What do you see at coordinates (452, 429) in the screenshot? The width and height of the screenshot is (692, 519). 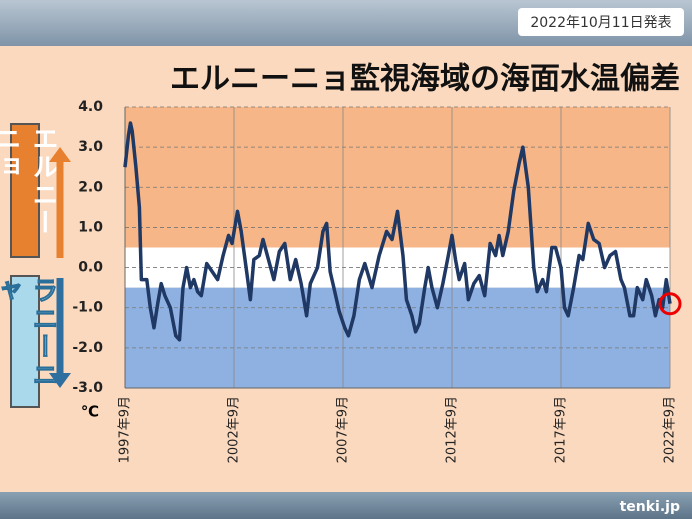 I see `x-tick-label: 2012年9月` at bounding box center [452, 429].